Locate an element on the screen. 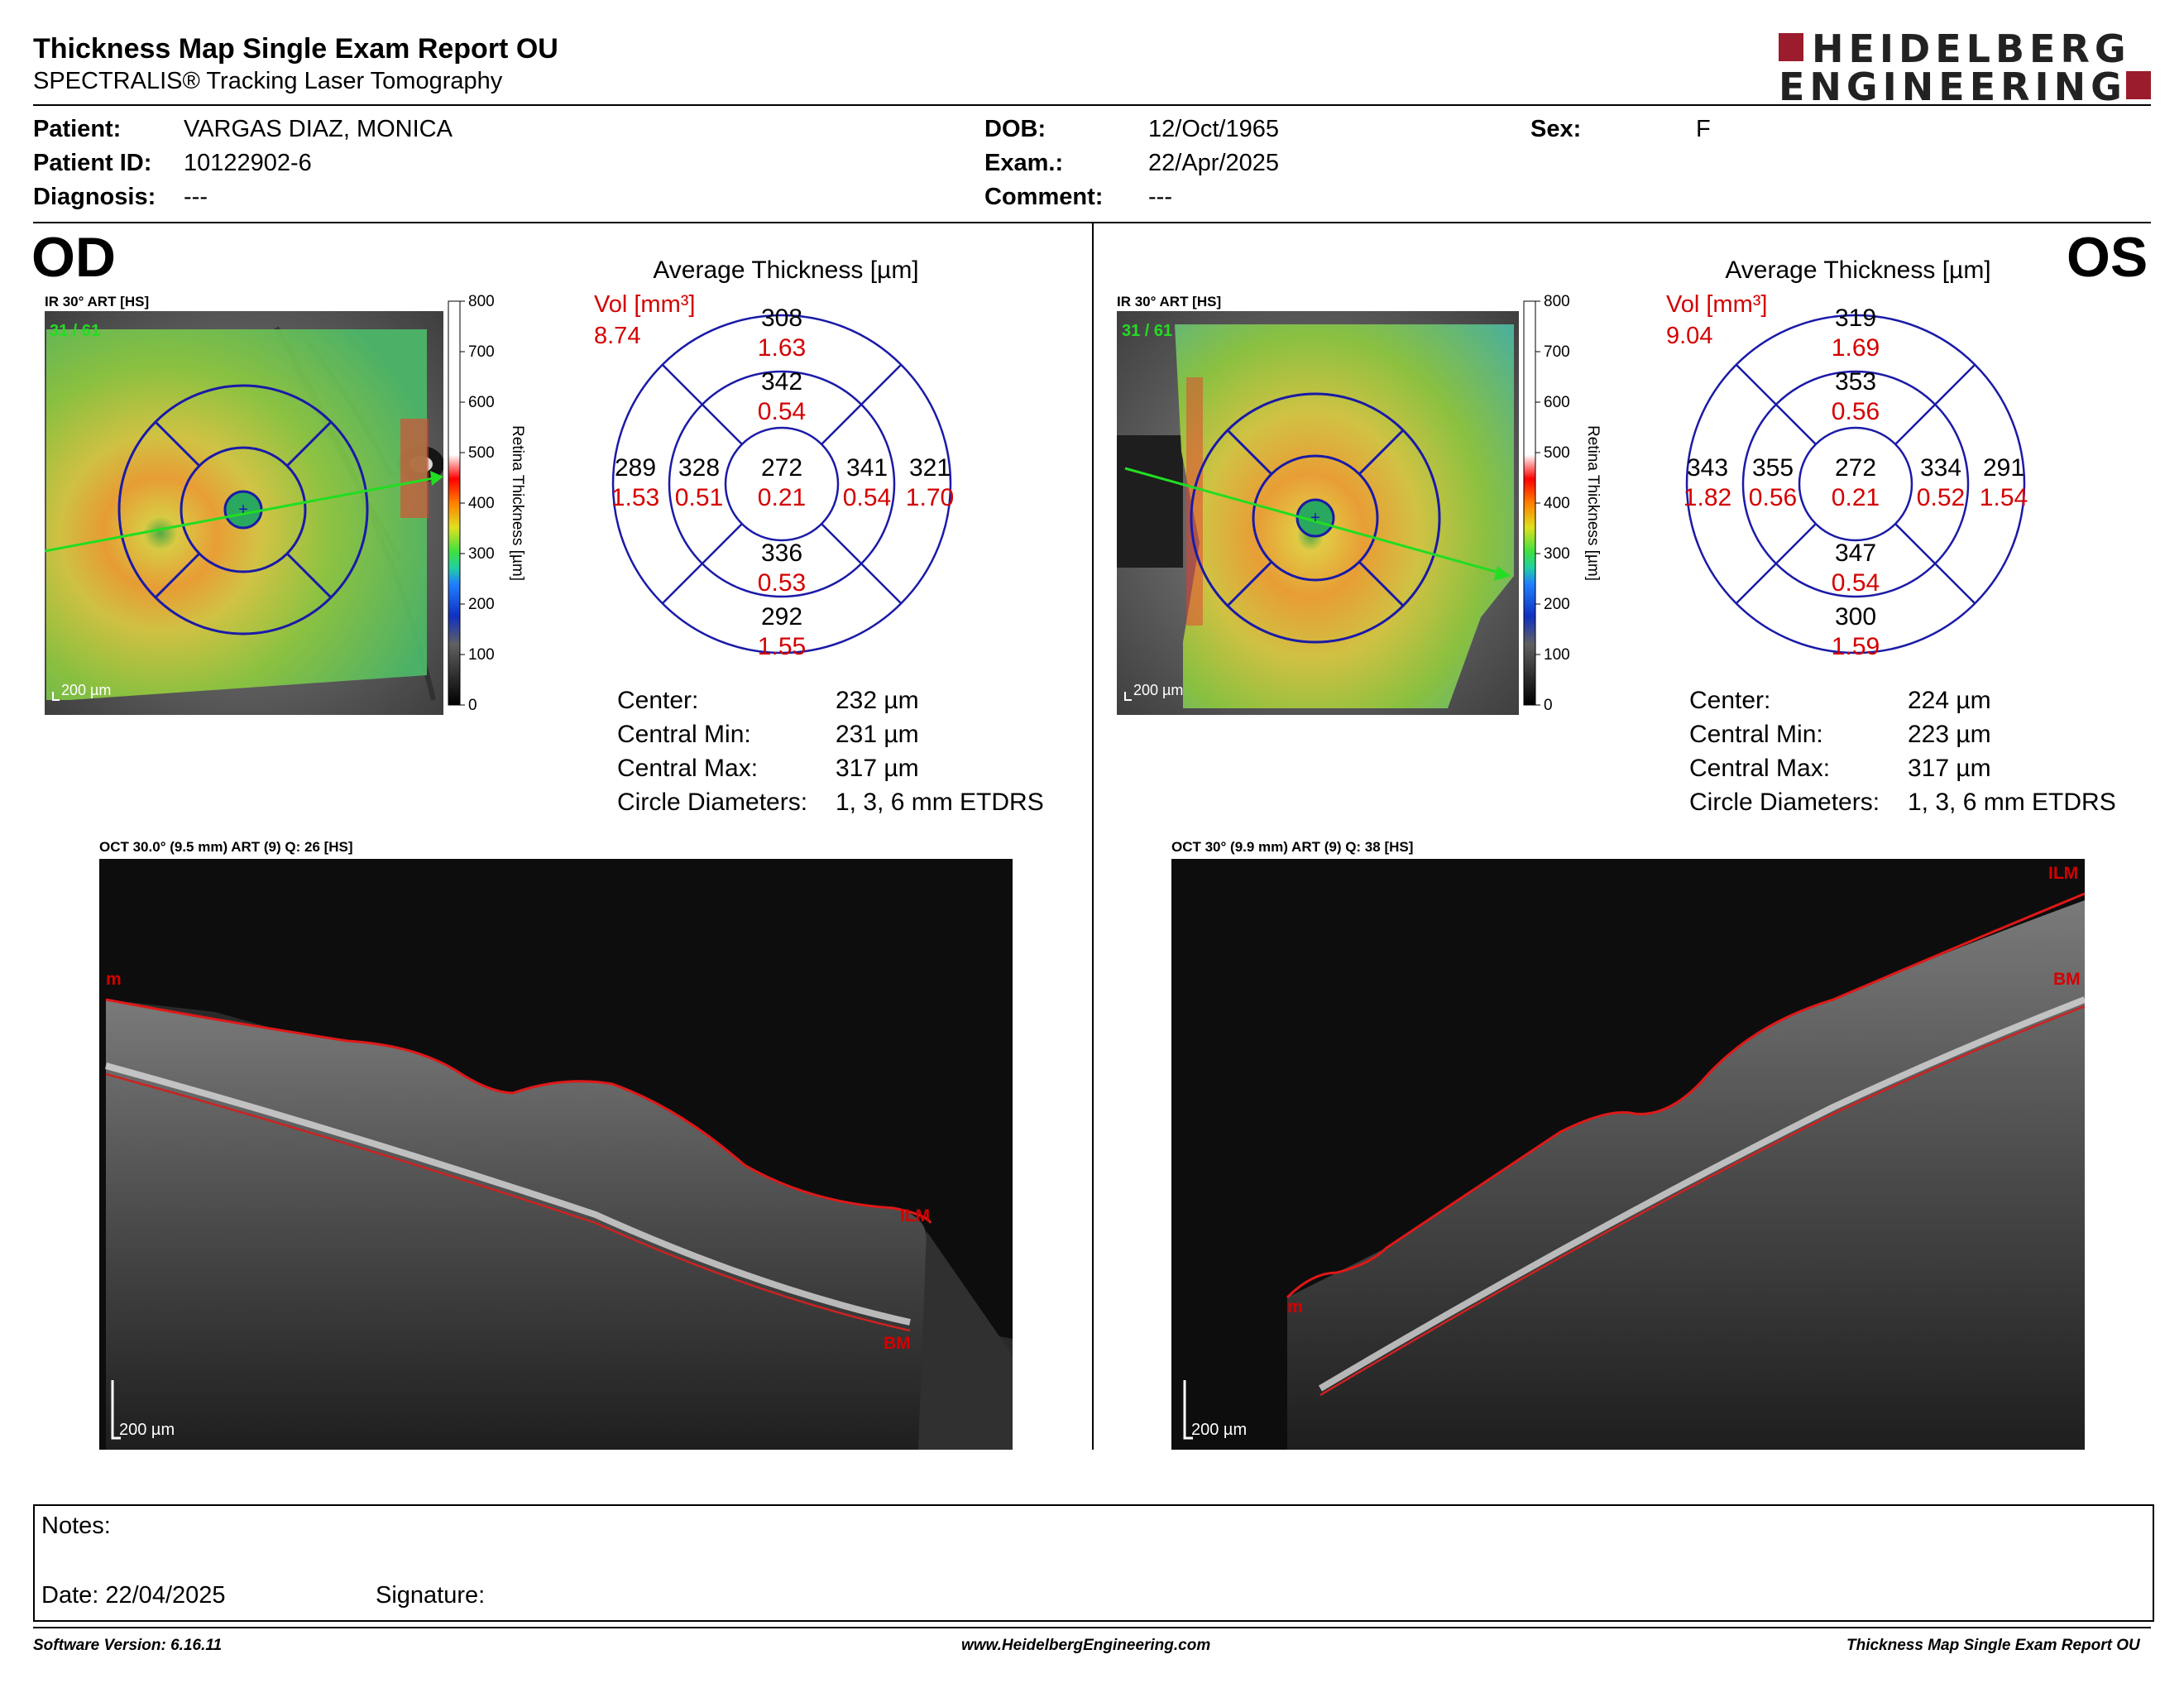 This screenshot has height=1688, width=2184. od-vol-value: 8.74 is located at coordinates (617, 336).